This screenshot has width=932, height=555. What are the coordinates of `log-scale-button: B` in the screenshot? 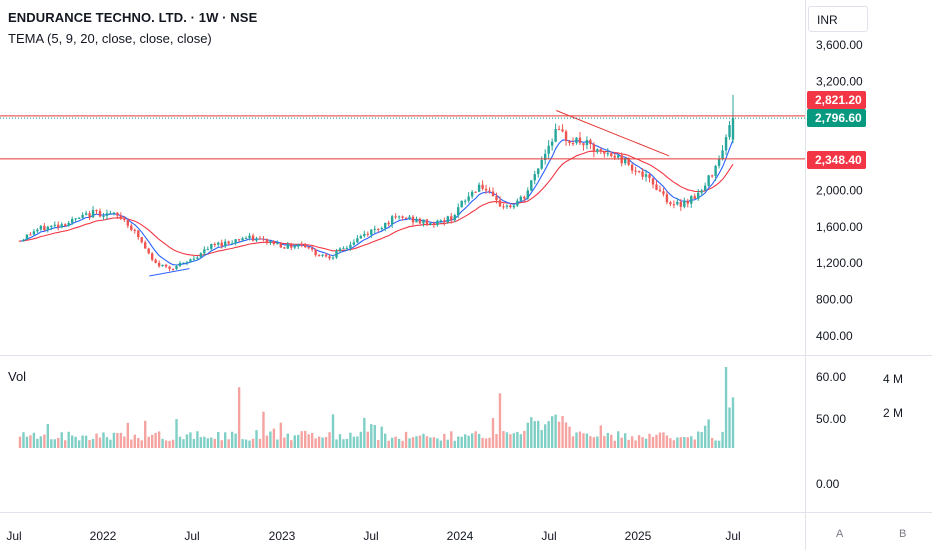 It's located at (903, 534).